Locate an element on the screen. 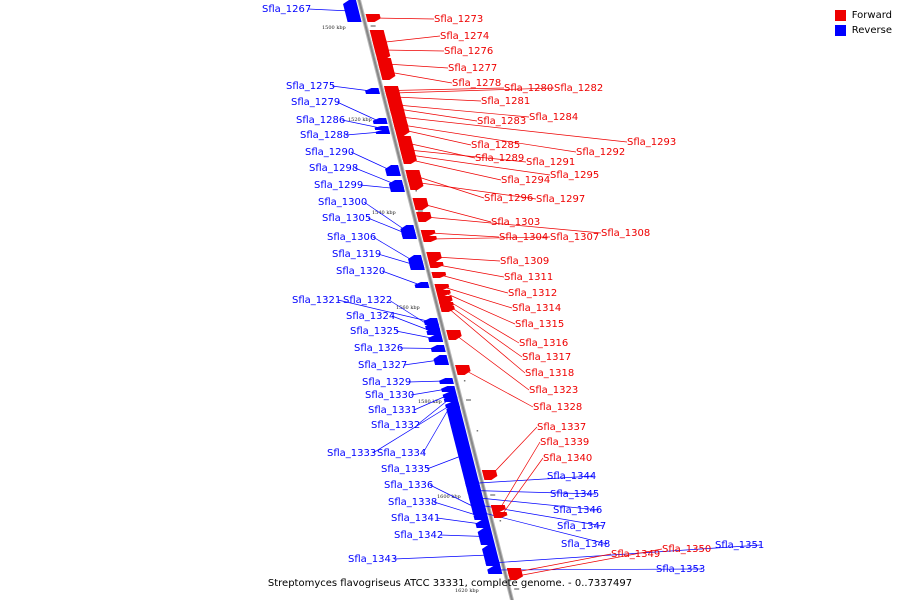  reverse-gene-label: Sfla_1319 is located at coordinates (356, 254).